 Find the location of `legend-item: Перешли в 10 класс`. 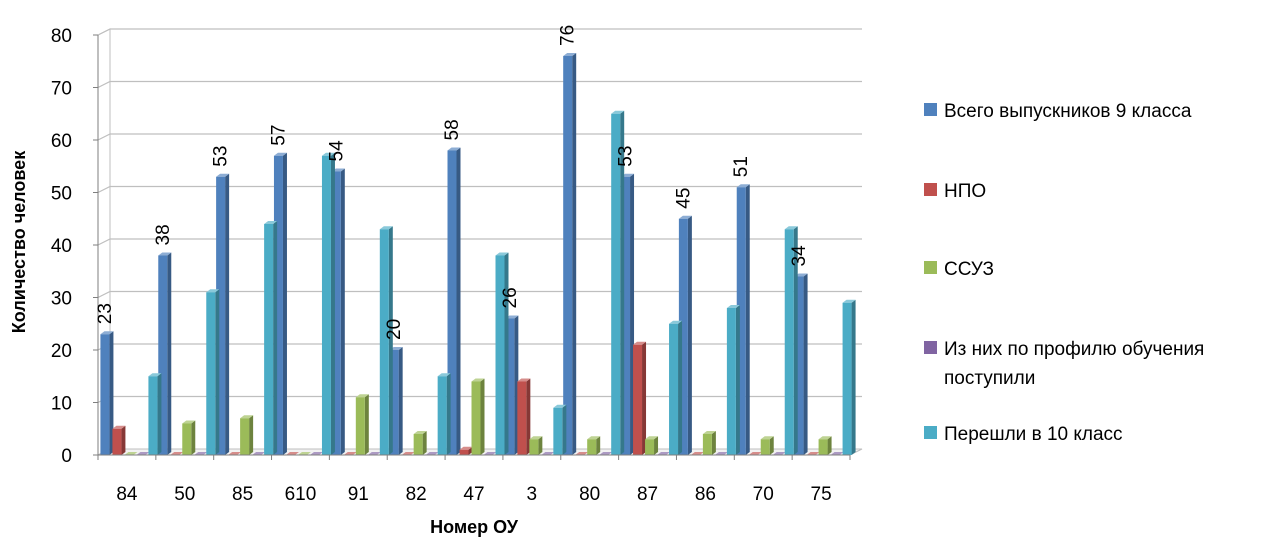

legend-item: Перешли в 10 класс is located at coordinates (1023, 434).